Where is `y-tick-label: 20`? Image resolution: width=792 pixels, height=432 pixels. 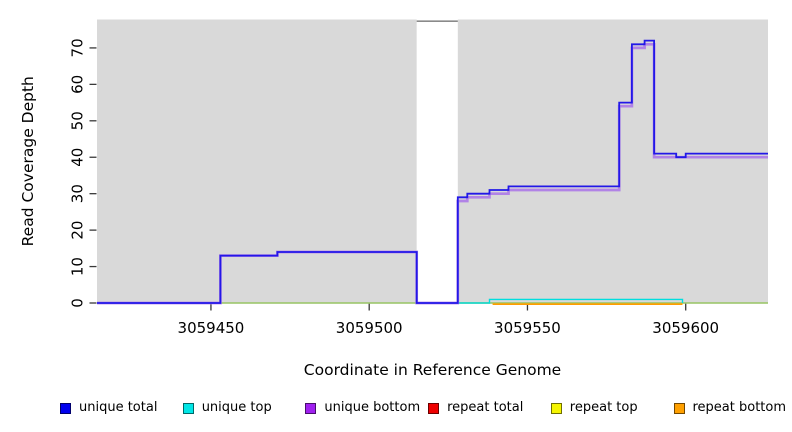 y-tick-label: 20 is located at coordinates (78, 230).